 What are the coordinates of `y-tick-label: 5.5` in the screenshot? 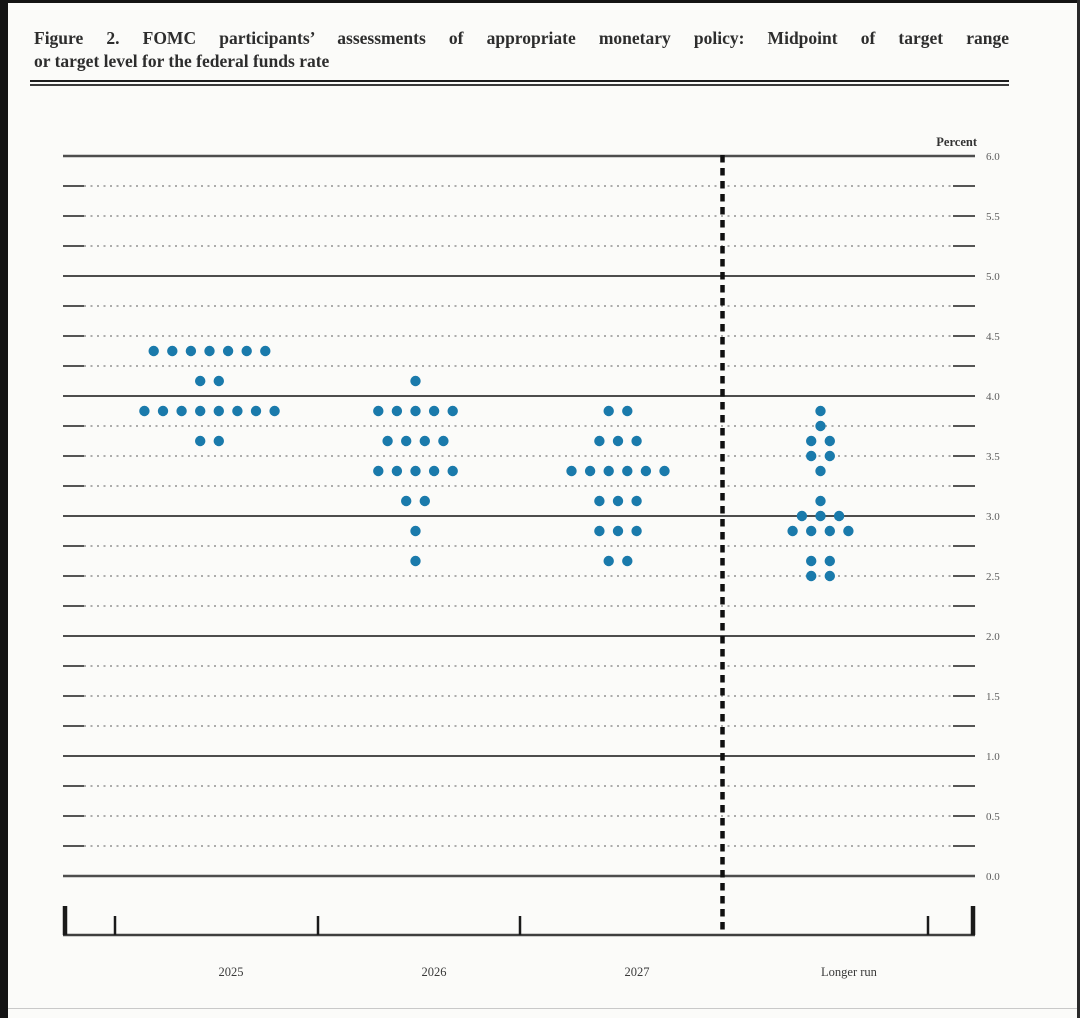 It's located at (993, 217).